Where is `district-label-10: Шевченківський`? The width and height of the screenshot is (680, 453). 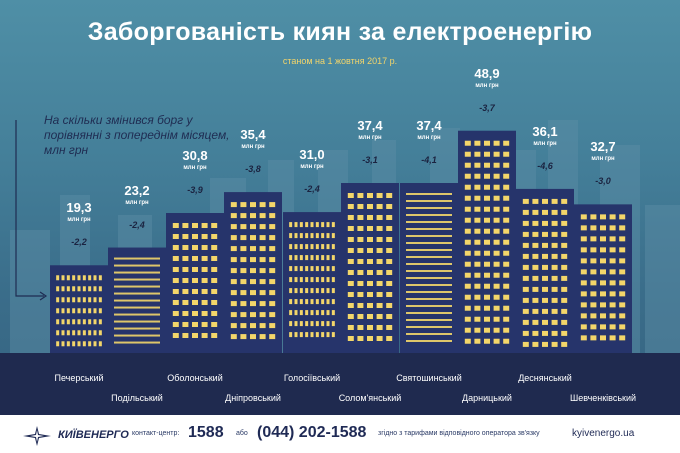 district-label-10: Шевченківський is located at coordinates (603, 398).